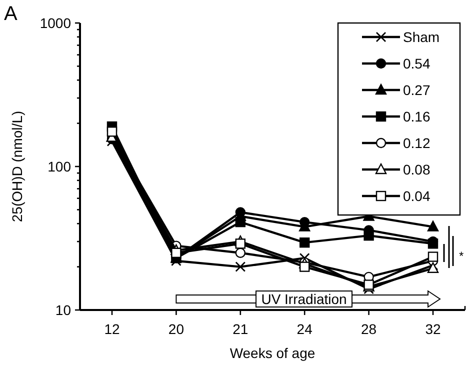 This screenshot has width=474, height=372. What do you see at coordinates (304, 329) in the screenshot?
I see `x-tick-label: 24` at bounding box center [304, 329].